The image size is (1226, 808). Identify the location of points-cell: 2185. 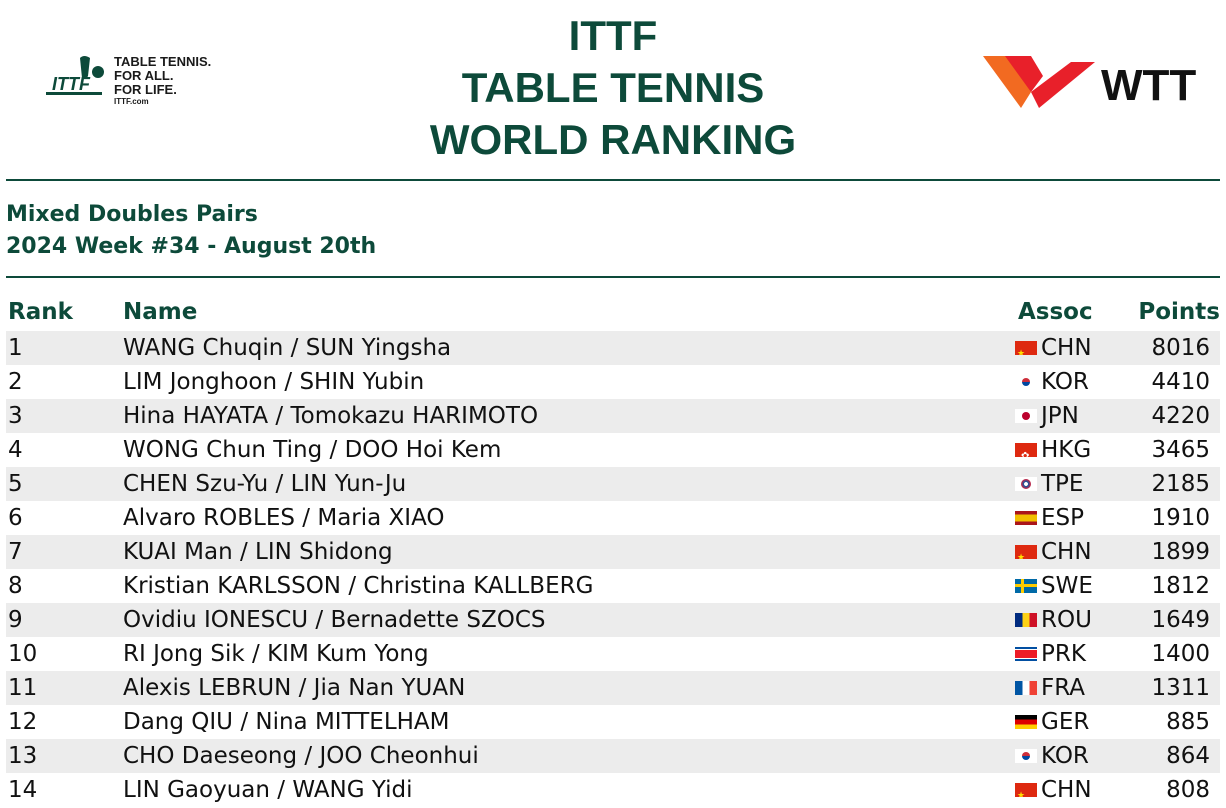
(1180, 484).